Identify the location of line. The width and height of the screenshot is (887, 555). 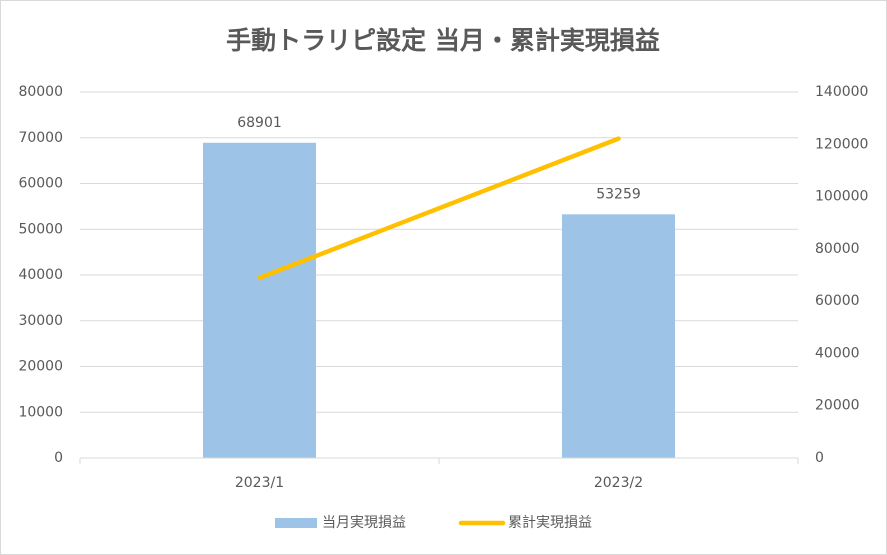
(439, 208).